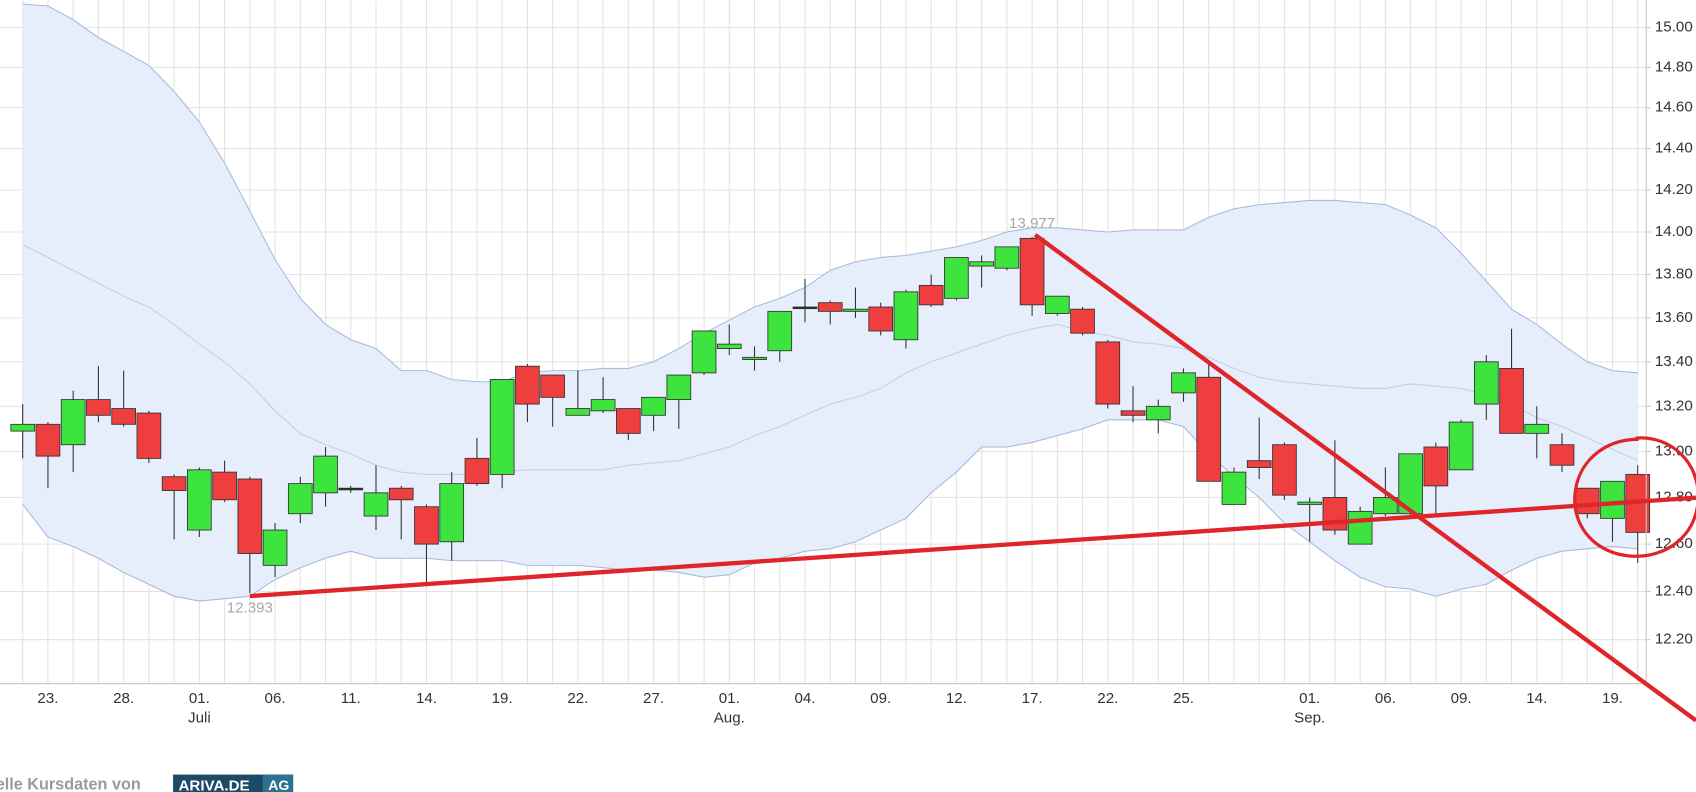  I want to click on y-tick-label: 14.80, so click(1674, 66).